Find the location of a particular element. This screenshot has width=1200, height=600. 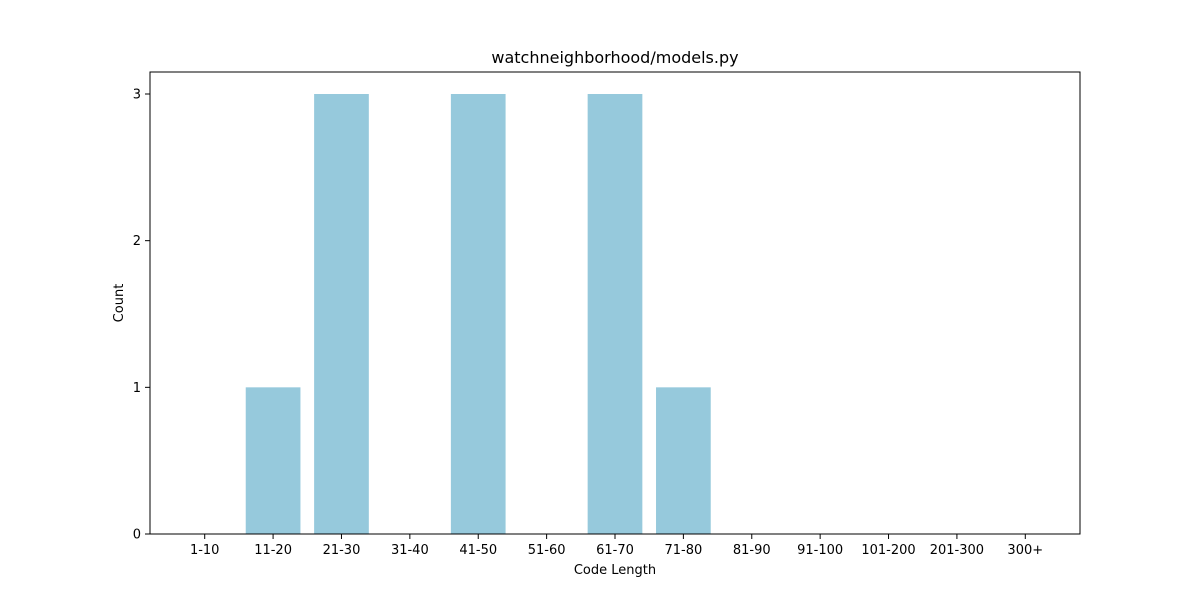

chart-title: watchneighborhood/models.py is located at coordinates (614, 57).